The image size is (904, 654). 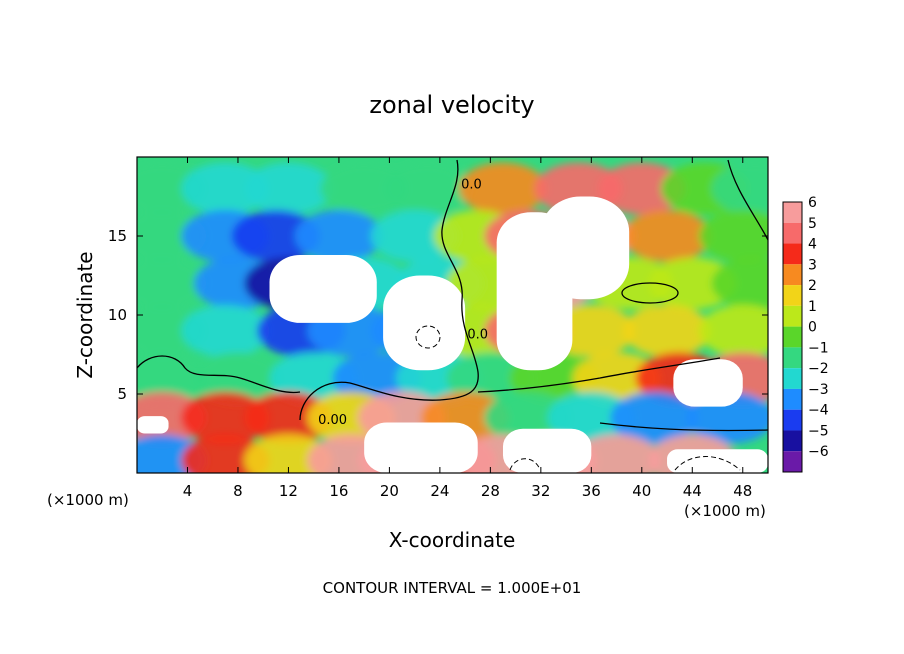 What do you see at coordinates (88, 500) in the screenshot?
I see `x-unit-left: (×1000 m)` at bounding box center [88, 500].